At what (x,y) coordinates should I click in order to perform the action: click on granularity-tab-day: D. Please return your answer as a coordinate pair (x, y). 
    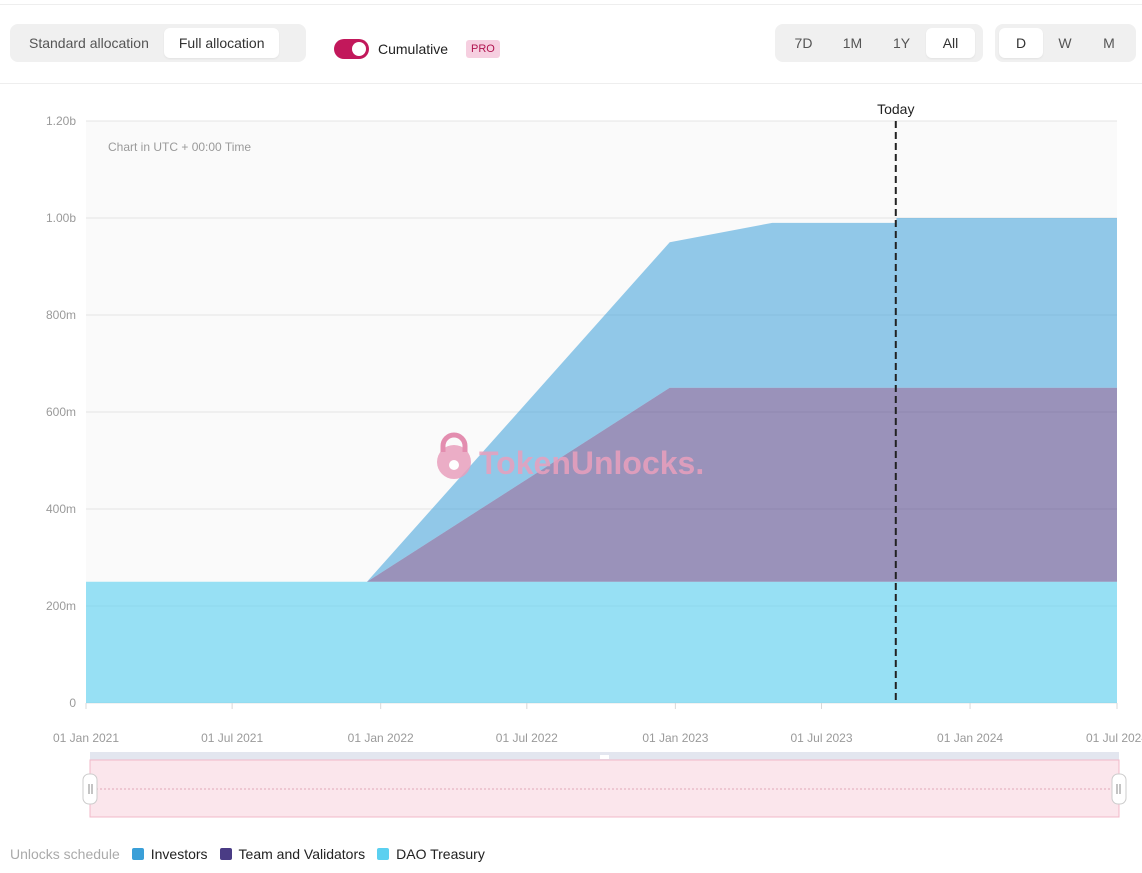
    Looking at the image, I should click on (1021, 43).